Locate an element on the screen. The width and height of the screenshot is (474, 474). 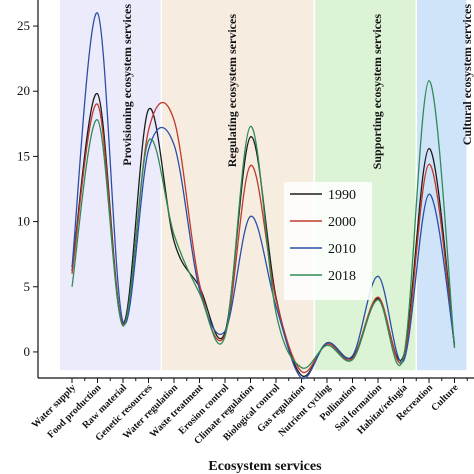
y-tick-label: 5 is located at coordinates (27, 286).